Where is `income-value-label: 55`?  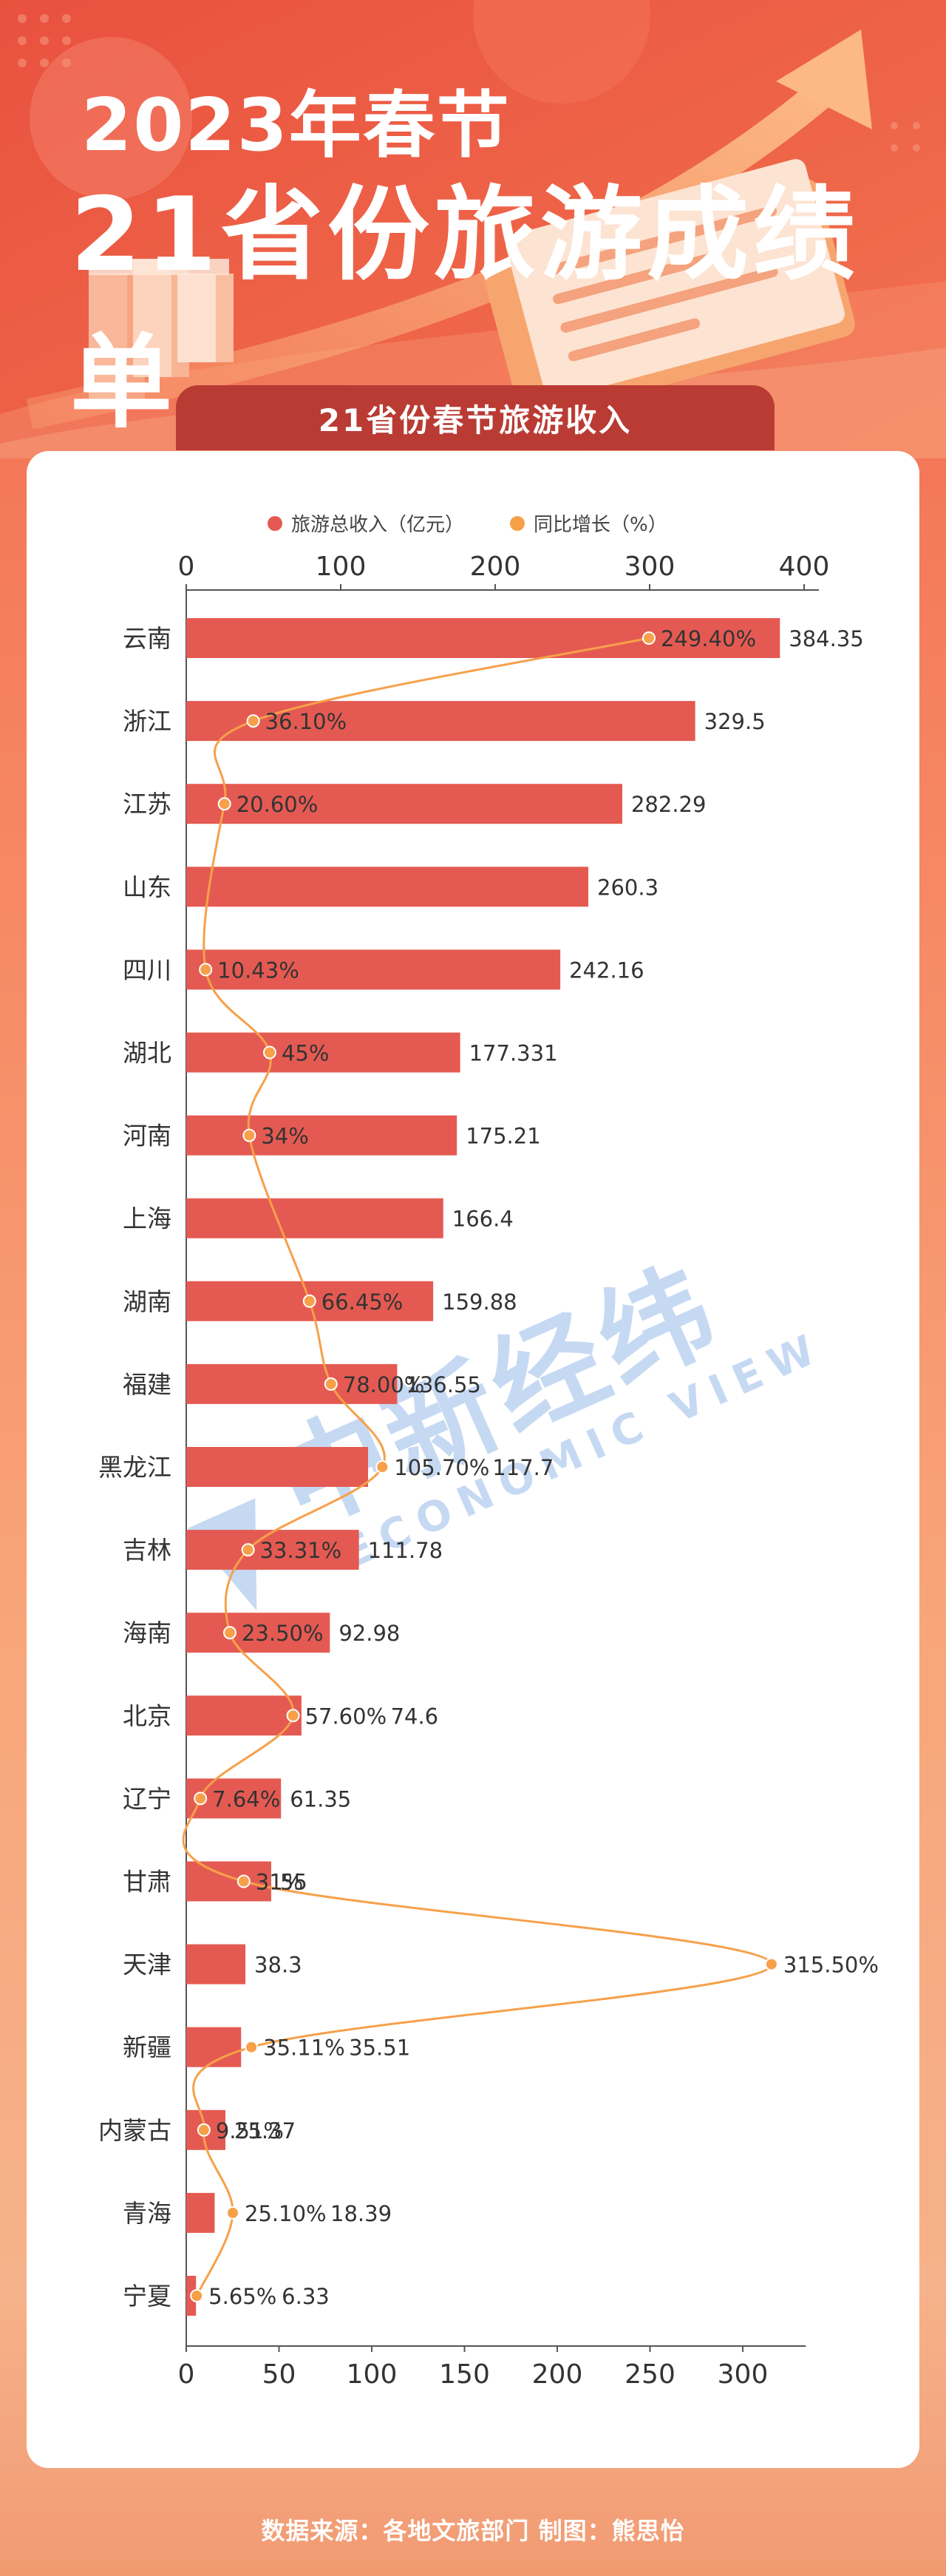
income-value-label: 55 is located at coordinates (293, 1882).